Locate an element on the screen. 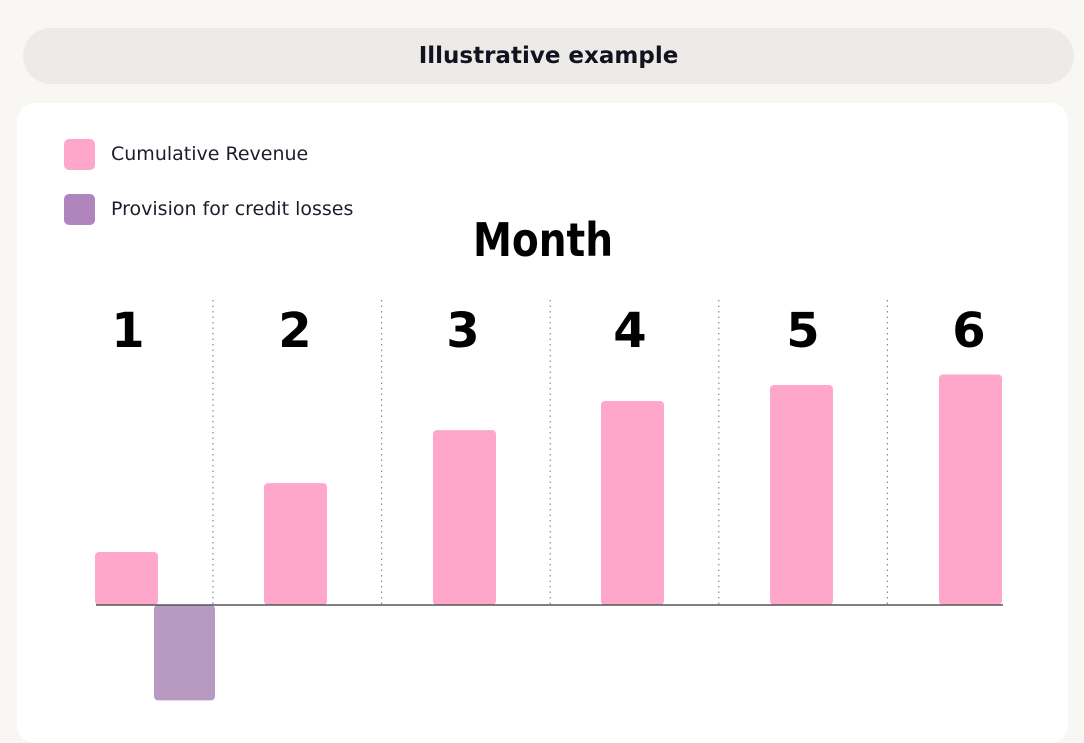  chart-title: Month is located at coordinates (543, 241).